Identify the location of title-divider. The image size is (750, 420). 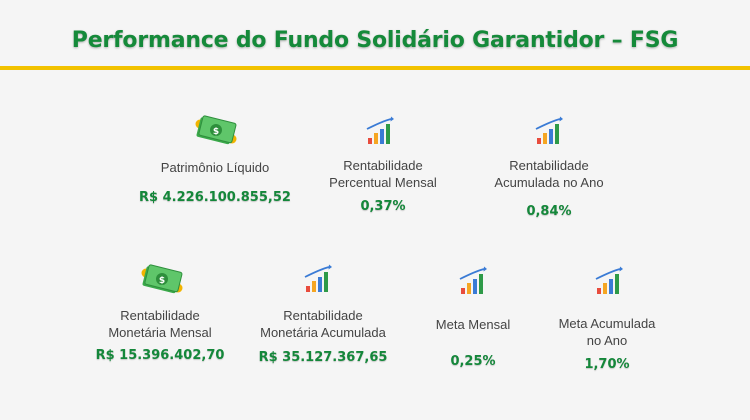
(375, 68).